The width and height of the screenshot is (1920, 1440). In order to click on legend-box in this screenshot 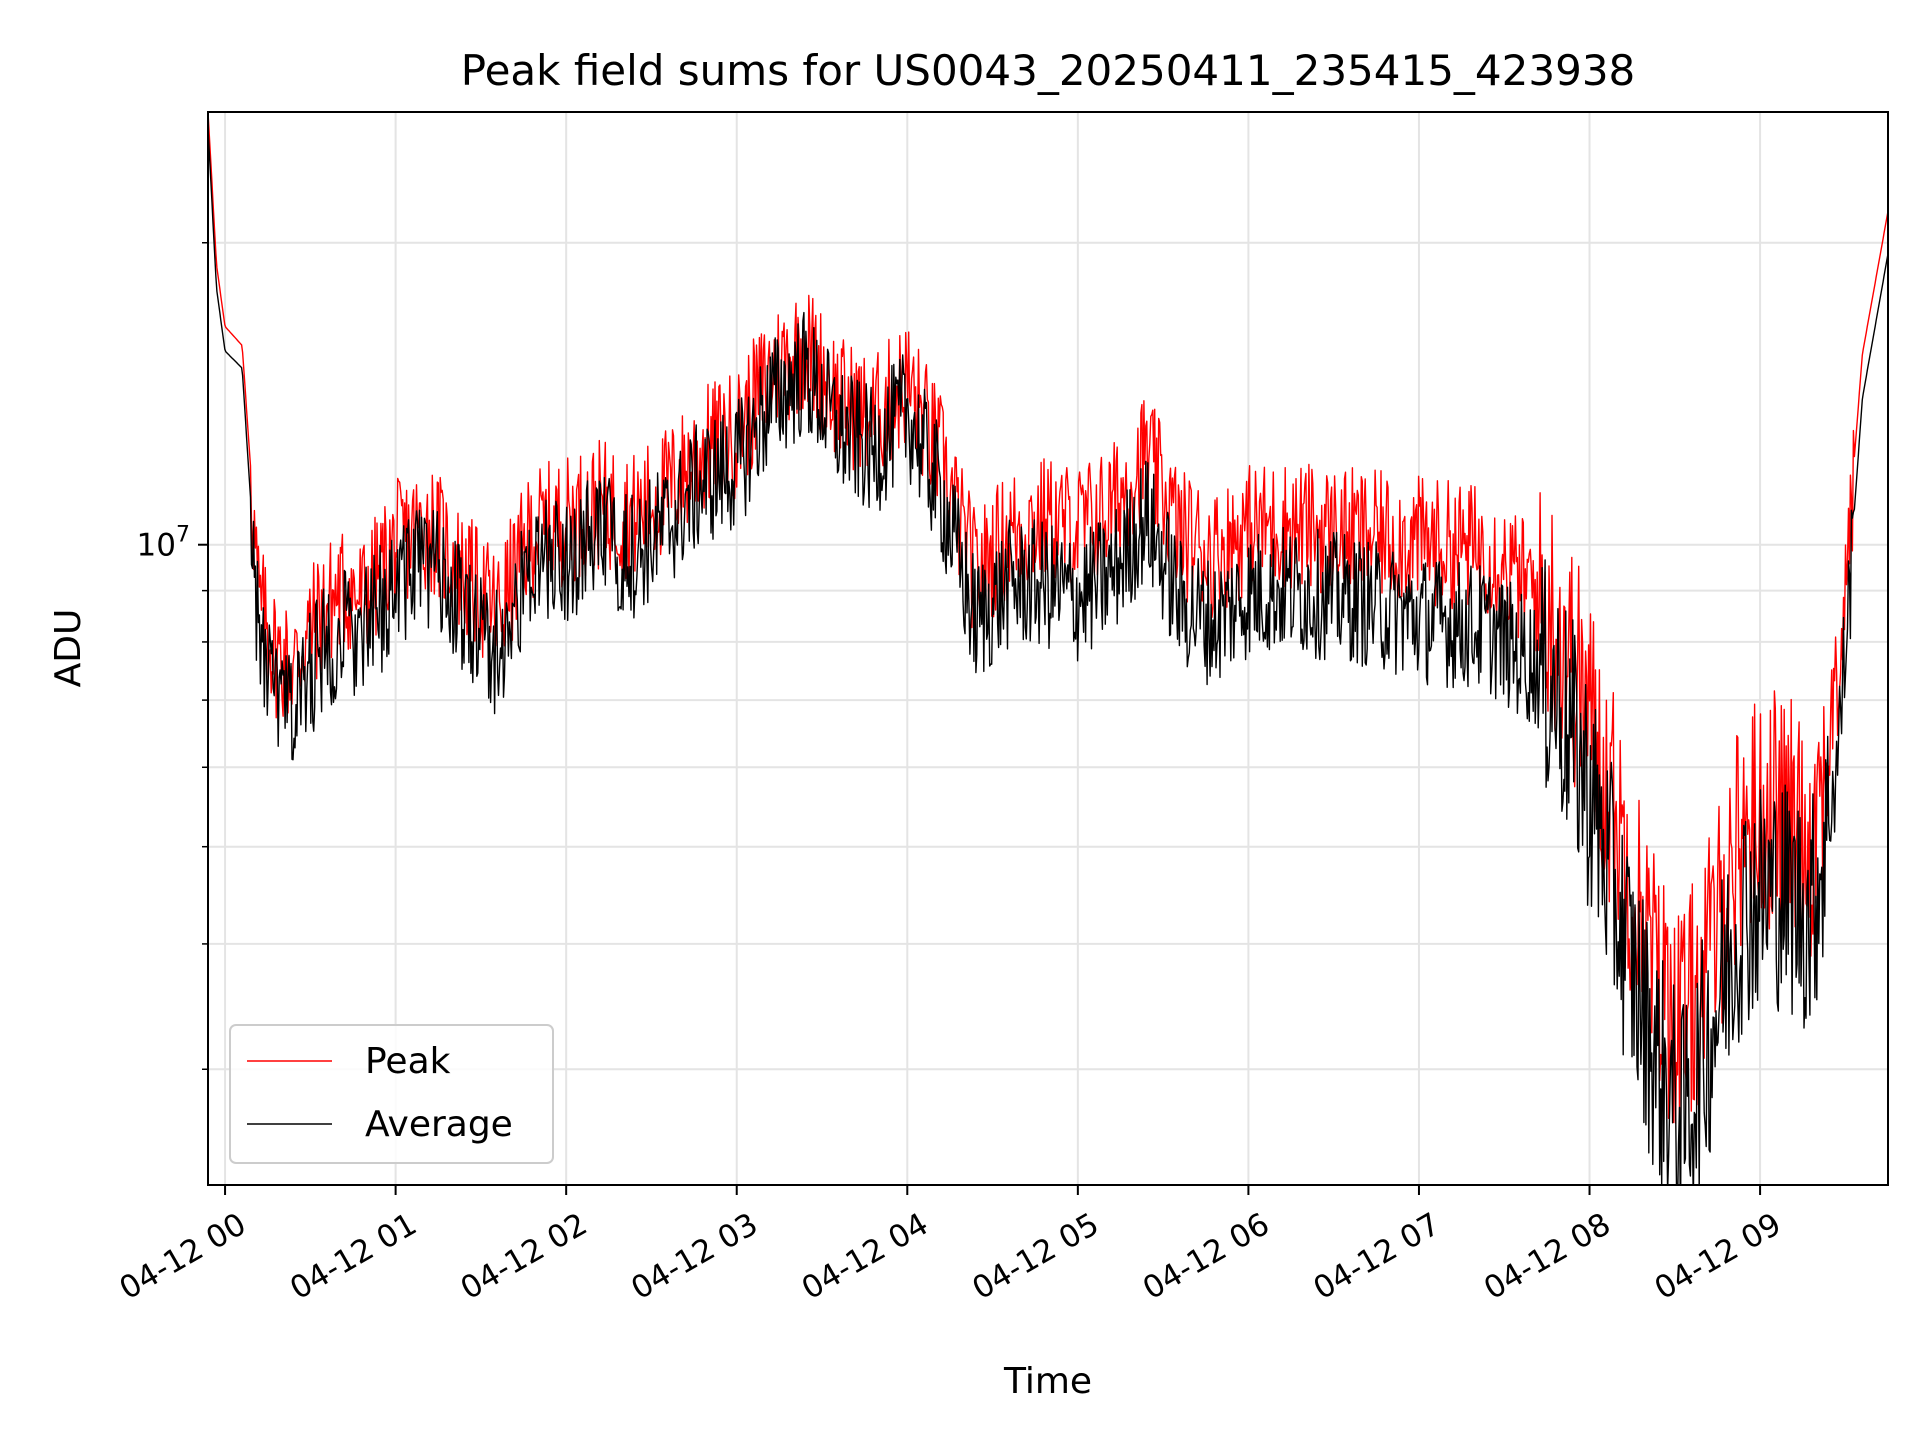, I will do `click(391, 1094)`.